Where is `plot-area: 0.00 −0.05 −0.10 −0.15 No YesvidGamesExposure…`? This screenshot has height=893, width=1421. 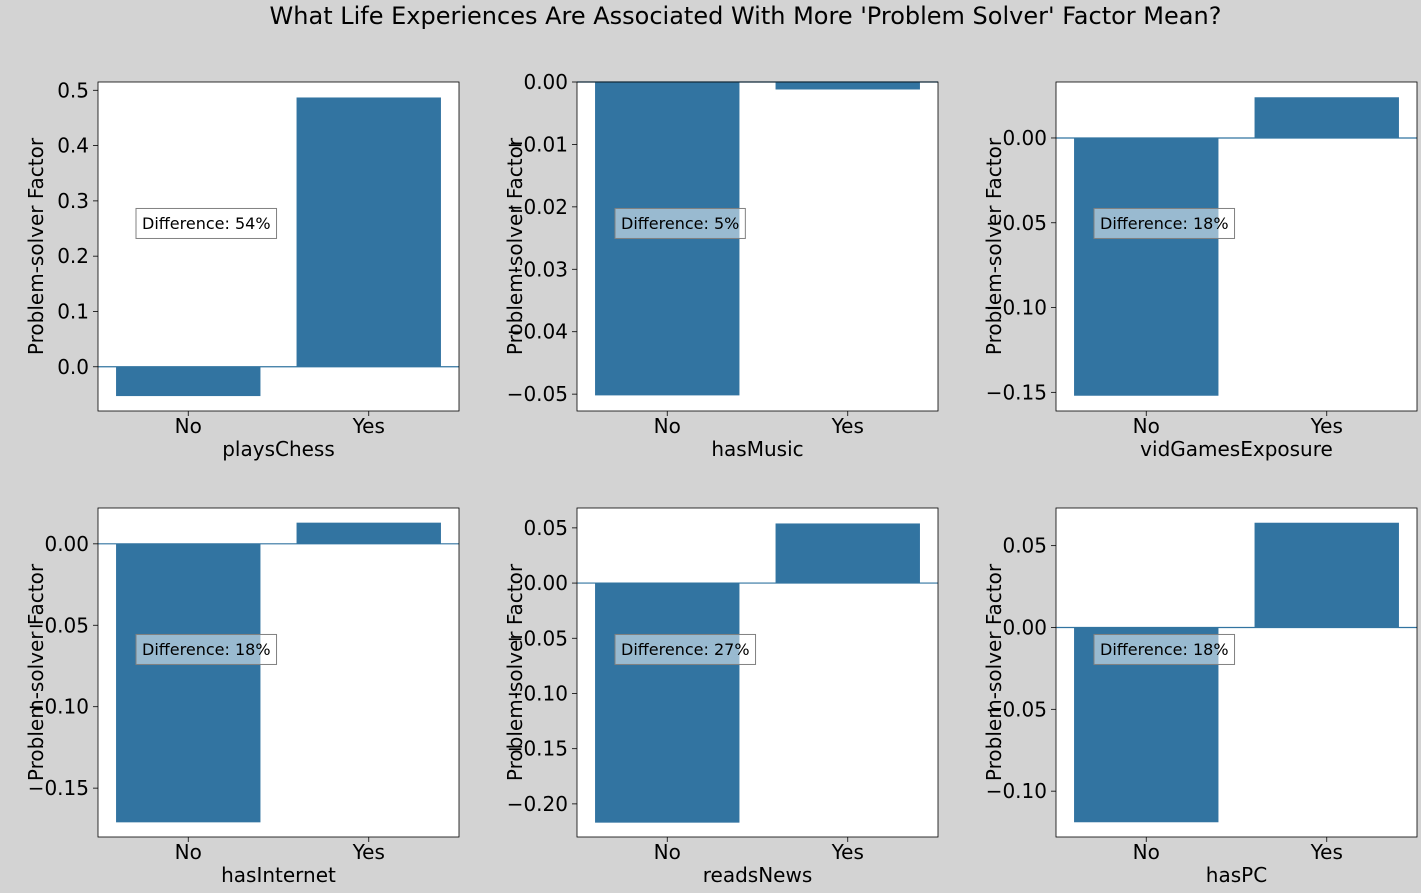 plot-area: 0.00 −0.05 −0.10 −0.15 No YesvidGamesExposure… is located at coordinates (1200, 271).